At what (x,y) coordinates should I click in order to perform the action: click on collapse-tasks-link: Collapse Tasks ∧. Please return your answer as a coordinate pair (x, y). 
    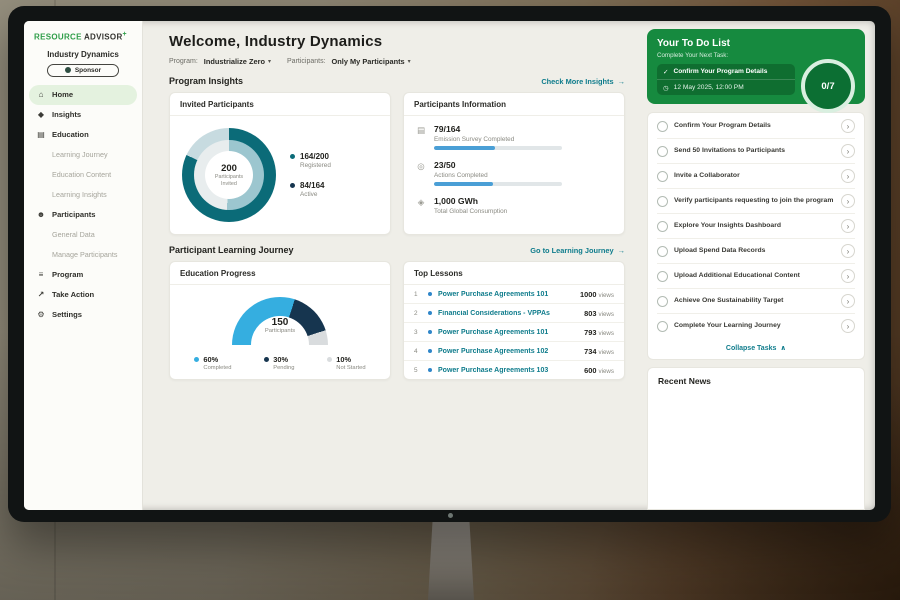
    Looking at the image, I should click on (756, 348).